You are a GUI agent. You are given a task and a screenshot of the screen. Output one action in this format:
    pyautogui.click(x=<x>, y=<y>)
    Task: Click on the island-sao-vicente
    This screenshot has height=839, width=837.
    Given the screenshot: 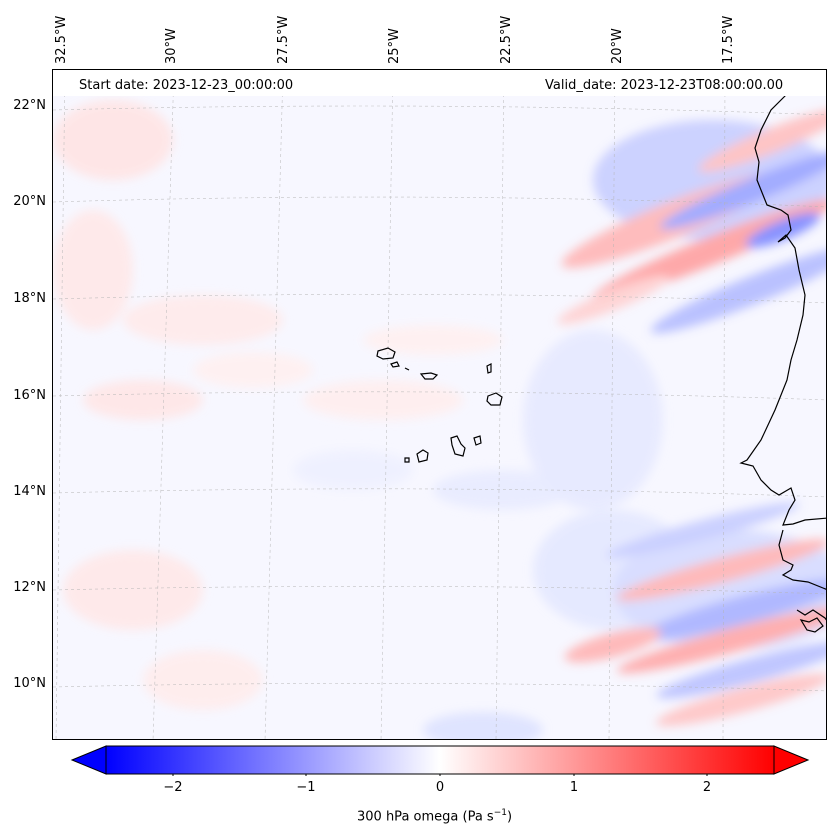 What is the action you would take?
    pyautogui.click(x=395, y=364)
    